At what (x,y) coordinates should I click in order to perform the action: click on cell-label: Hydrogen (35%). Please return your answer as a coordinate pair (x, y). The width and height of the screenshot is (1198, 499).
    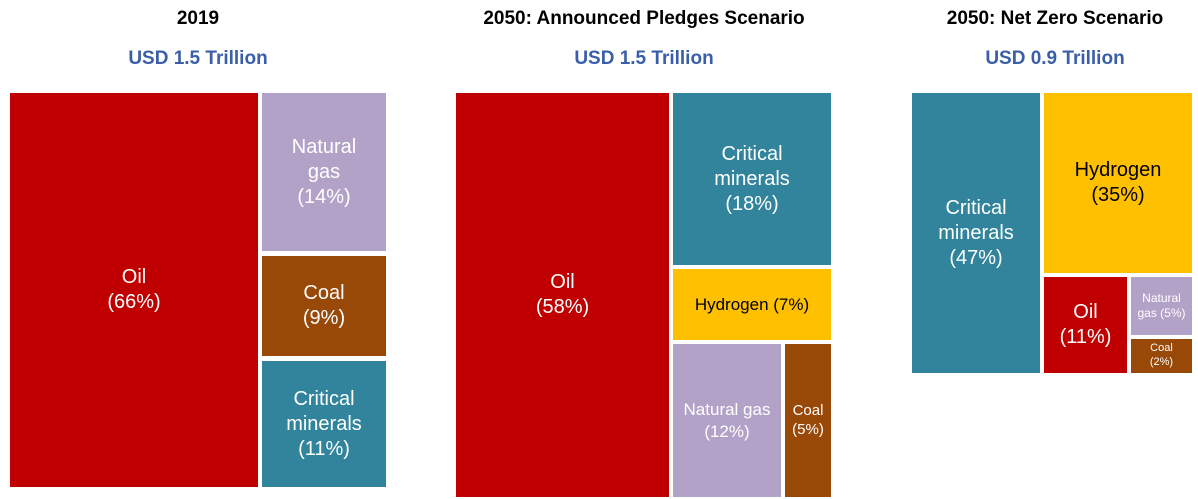
    Looking at the image, I should click on (1118, 183).